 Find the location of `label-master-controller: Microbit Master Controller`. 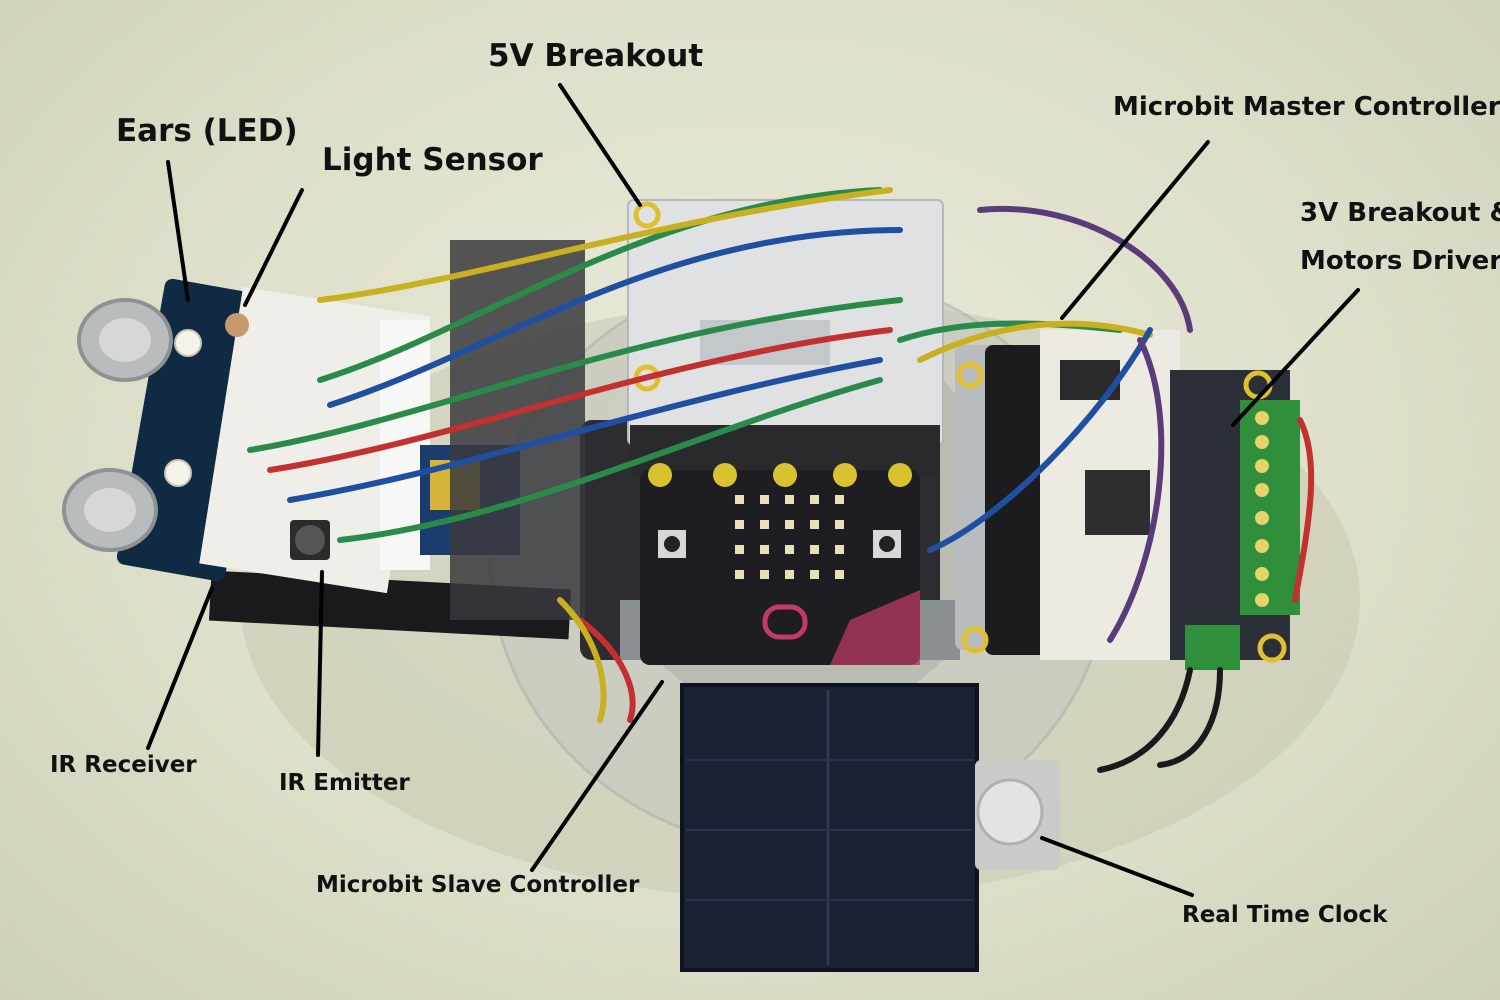

label-master-controller: Microbit Master Controller is located at coordinates (1306, 107).